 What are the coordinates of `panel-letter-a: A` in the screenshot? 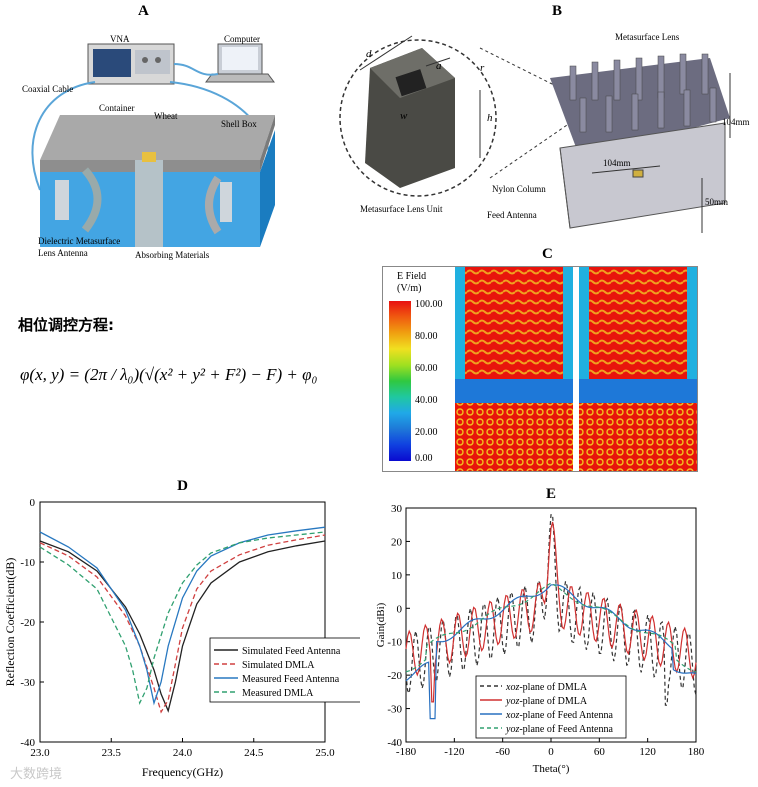 It's located at (143, 11).